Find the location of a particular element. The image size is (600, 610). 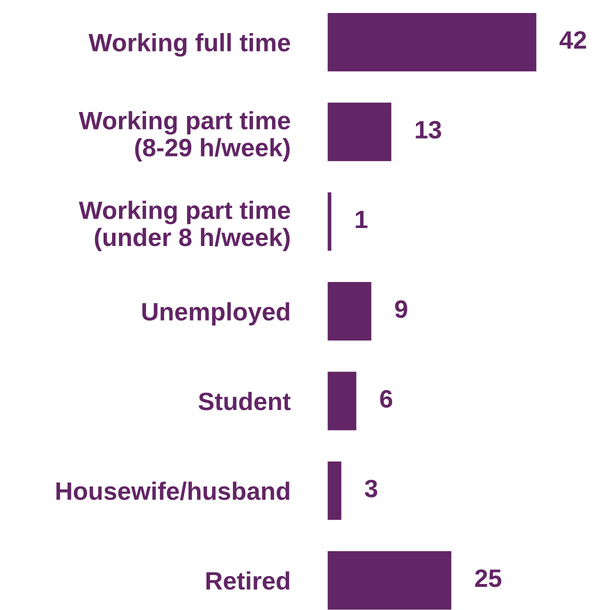

y-tick-label: Retired is located at coordinates (248, 580).